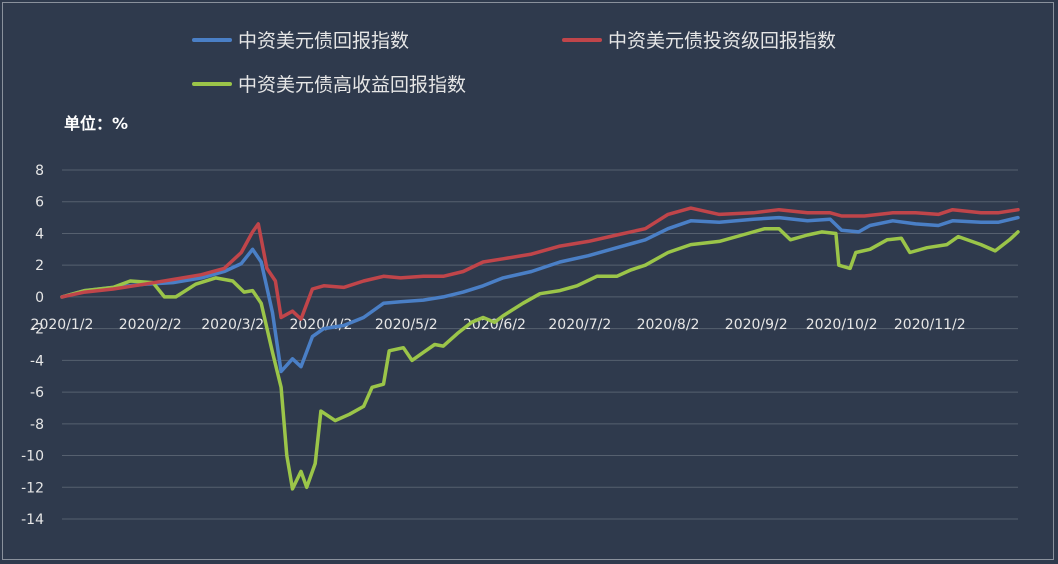 The width and height of the screenshot is (1058, 564). What do you see at coordinates (406, 325) in the screenshot?
I see `x-tick-label: 2020/5/2` at bounding box center [406, 325].